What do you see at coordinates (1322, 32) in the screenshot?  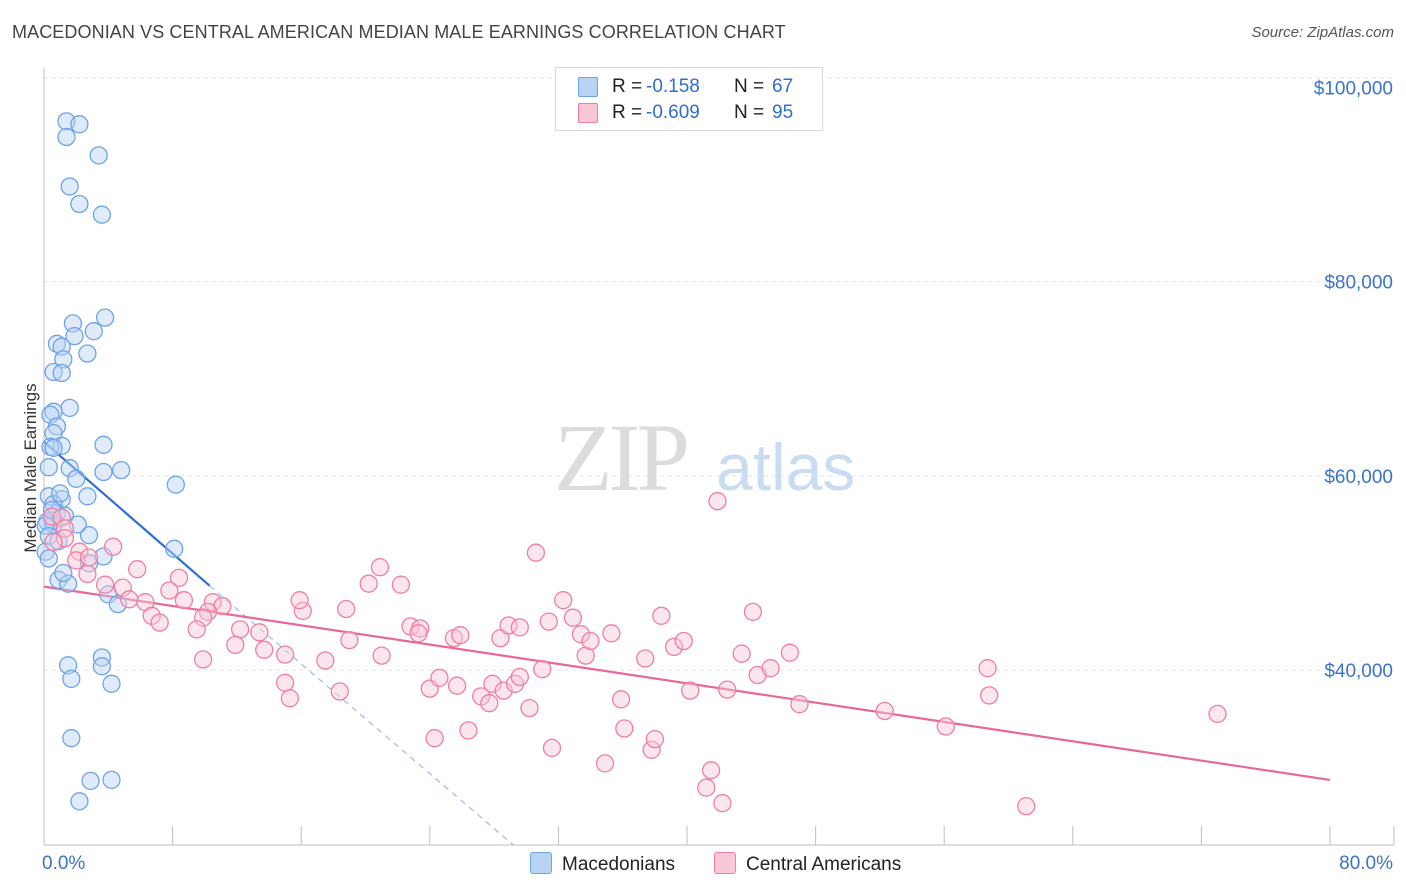 I see `source-label: Source: ZipAtlas.com` at bounding box center [1322, 32].